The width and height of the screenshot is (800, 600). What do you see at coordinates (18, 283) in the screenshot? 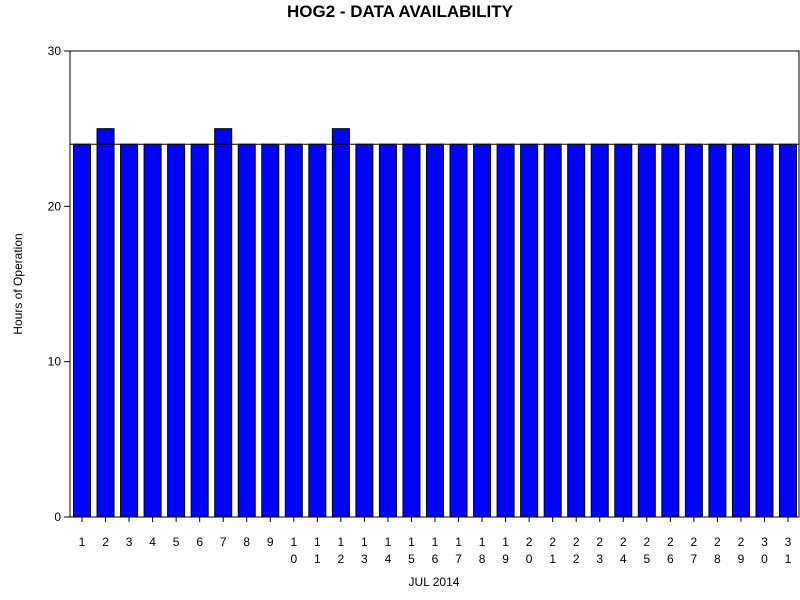
I see `y-axis-label: Hours of Operation` at bounding box center [18, 283].